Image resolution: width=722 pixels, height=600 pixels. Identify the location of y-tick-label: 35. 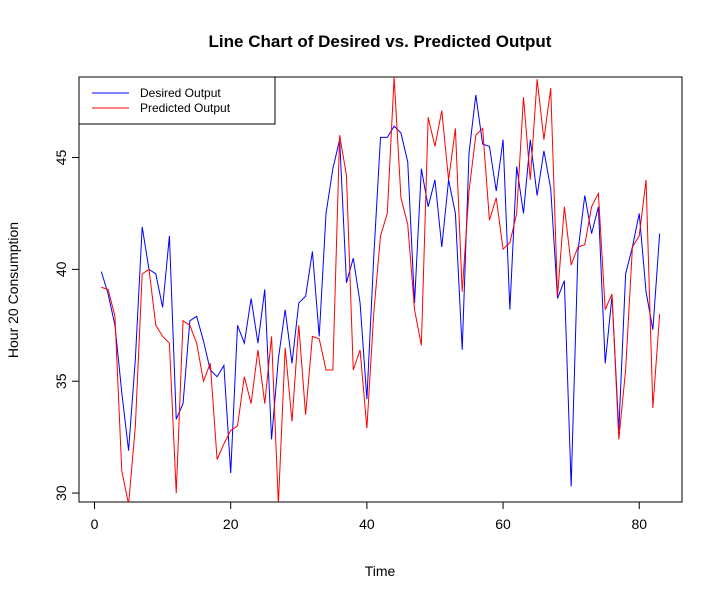
(61, 381).